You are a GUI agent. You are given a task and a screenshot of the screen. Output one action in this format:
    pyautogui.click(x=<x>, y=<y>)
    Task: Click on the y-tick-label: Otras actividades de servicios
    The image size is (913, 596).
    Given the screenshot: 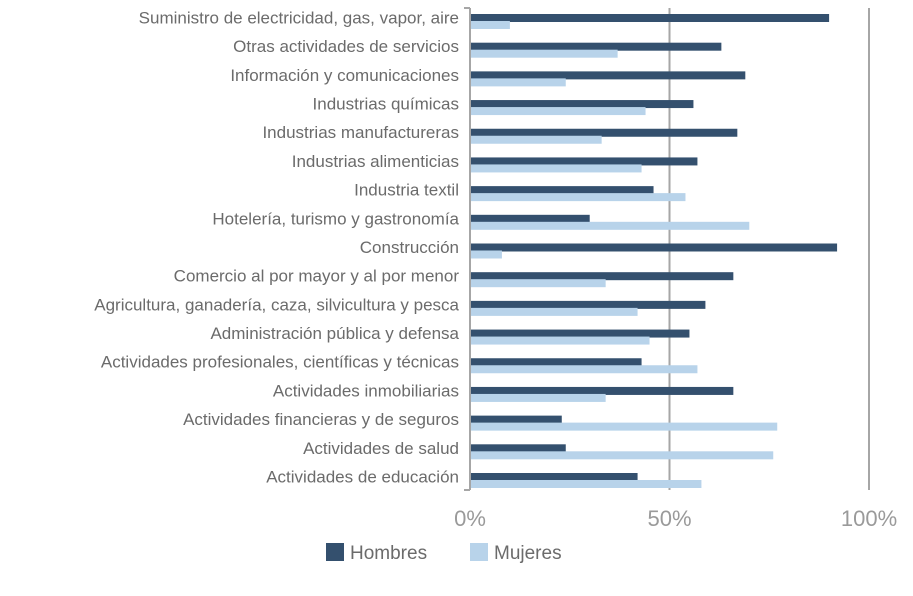 What is the action you would take?
    pyautogui.click(x=346, y=46)
    